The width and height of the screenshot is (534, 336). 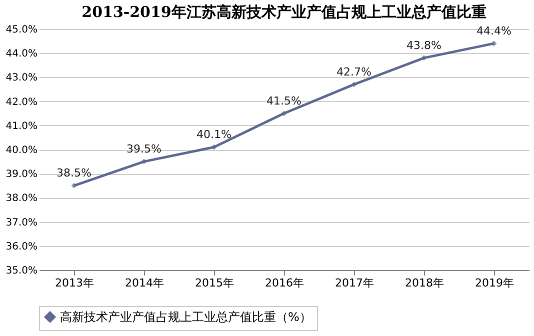 What do you see at coordinates (22, 102) in the screenshot?
I see `y-tick-label: 42.0%` at bounding box center [22, 102].